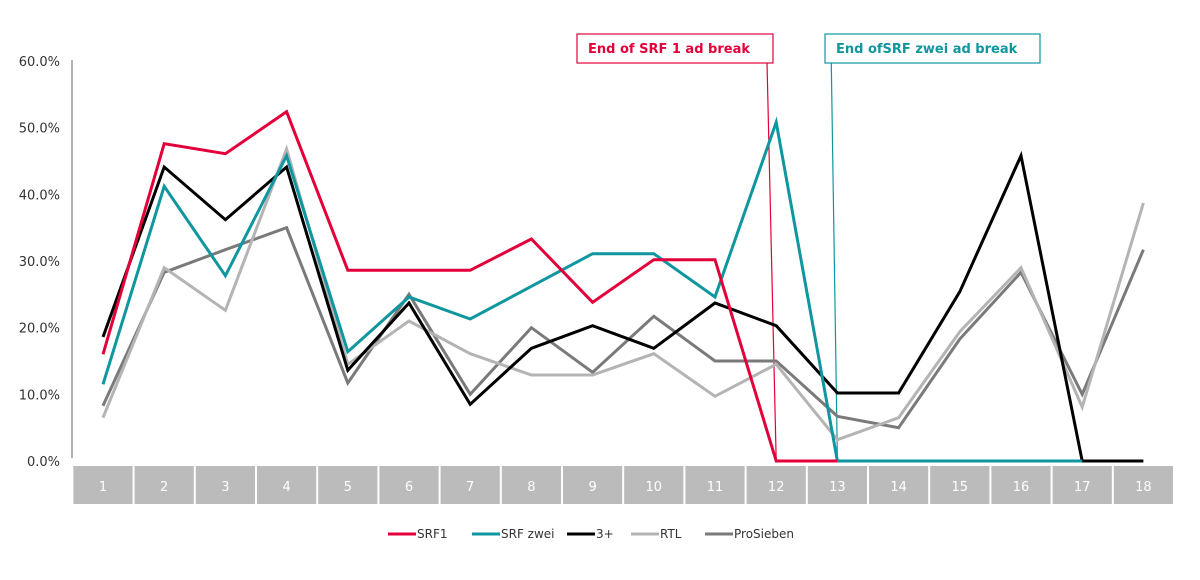 The height and width of the screenshot is (580, 1200). I want to click on x-tick-label: 13, so click(837, 487).